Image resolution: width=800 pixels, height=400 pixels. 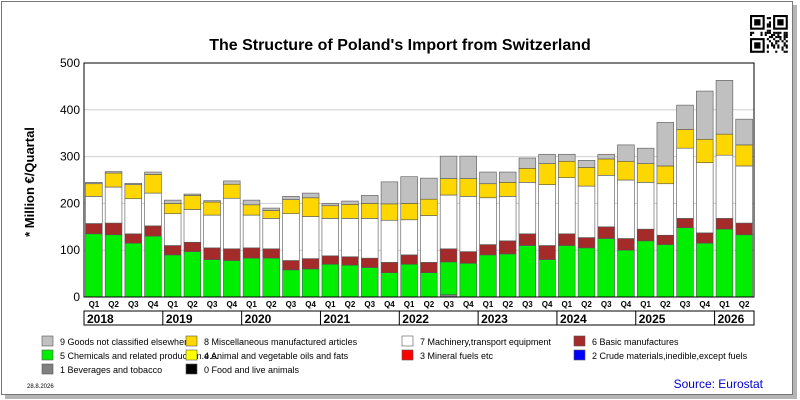 What do you see at coordinates (139, 356) in the screenshot?
I see `legend-label: 5 Chemicals and related products,n.e.s.` at bounding box center [139, 356].